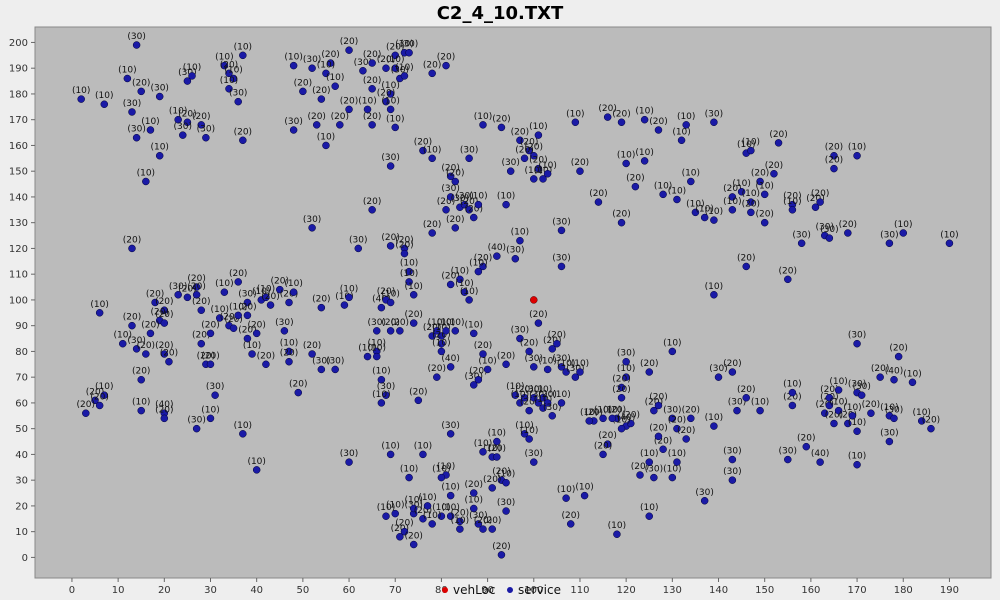 This screenshot has height=600, width=1000. I want to click on x-tick-label: 50, so click(302, 590).